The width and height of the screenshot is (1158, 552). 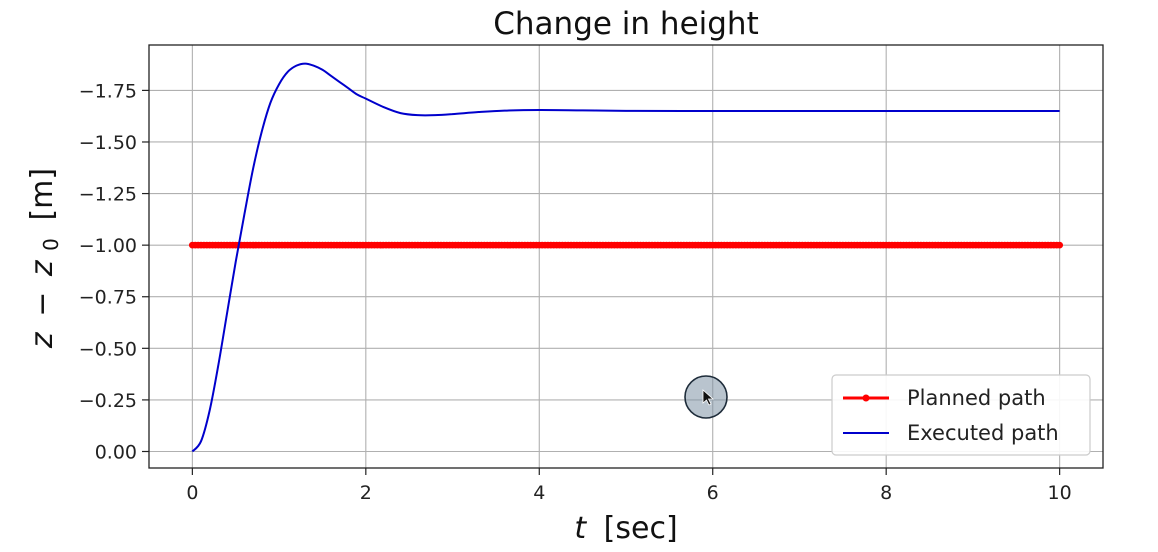 I want to click on y-axis-unit: [m], so click(x=42, y=194).